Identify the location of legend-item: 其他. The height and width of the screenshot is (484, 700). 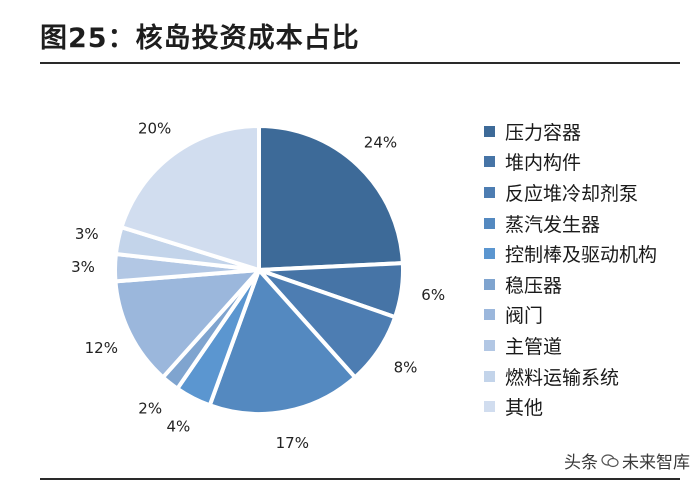
(584, 406).